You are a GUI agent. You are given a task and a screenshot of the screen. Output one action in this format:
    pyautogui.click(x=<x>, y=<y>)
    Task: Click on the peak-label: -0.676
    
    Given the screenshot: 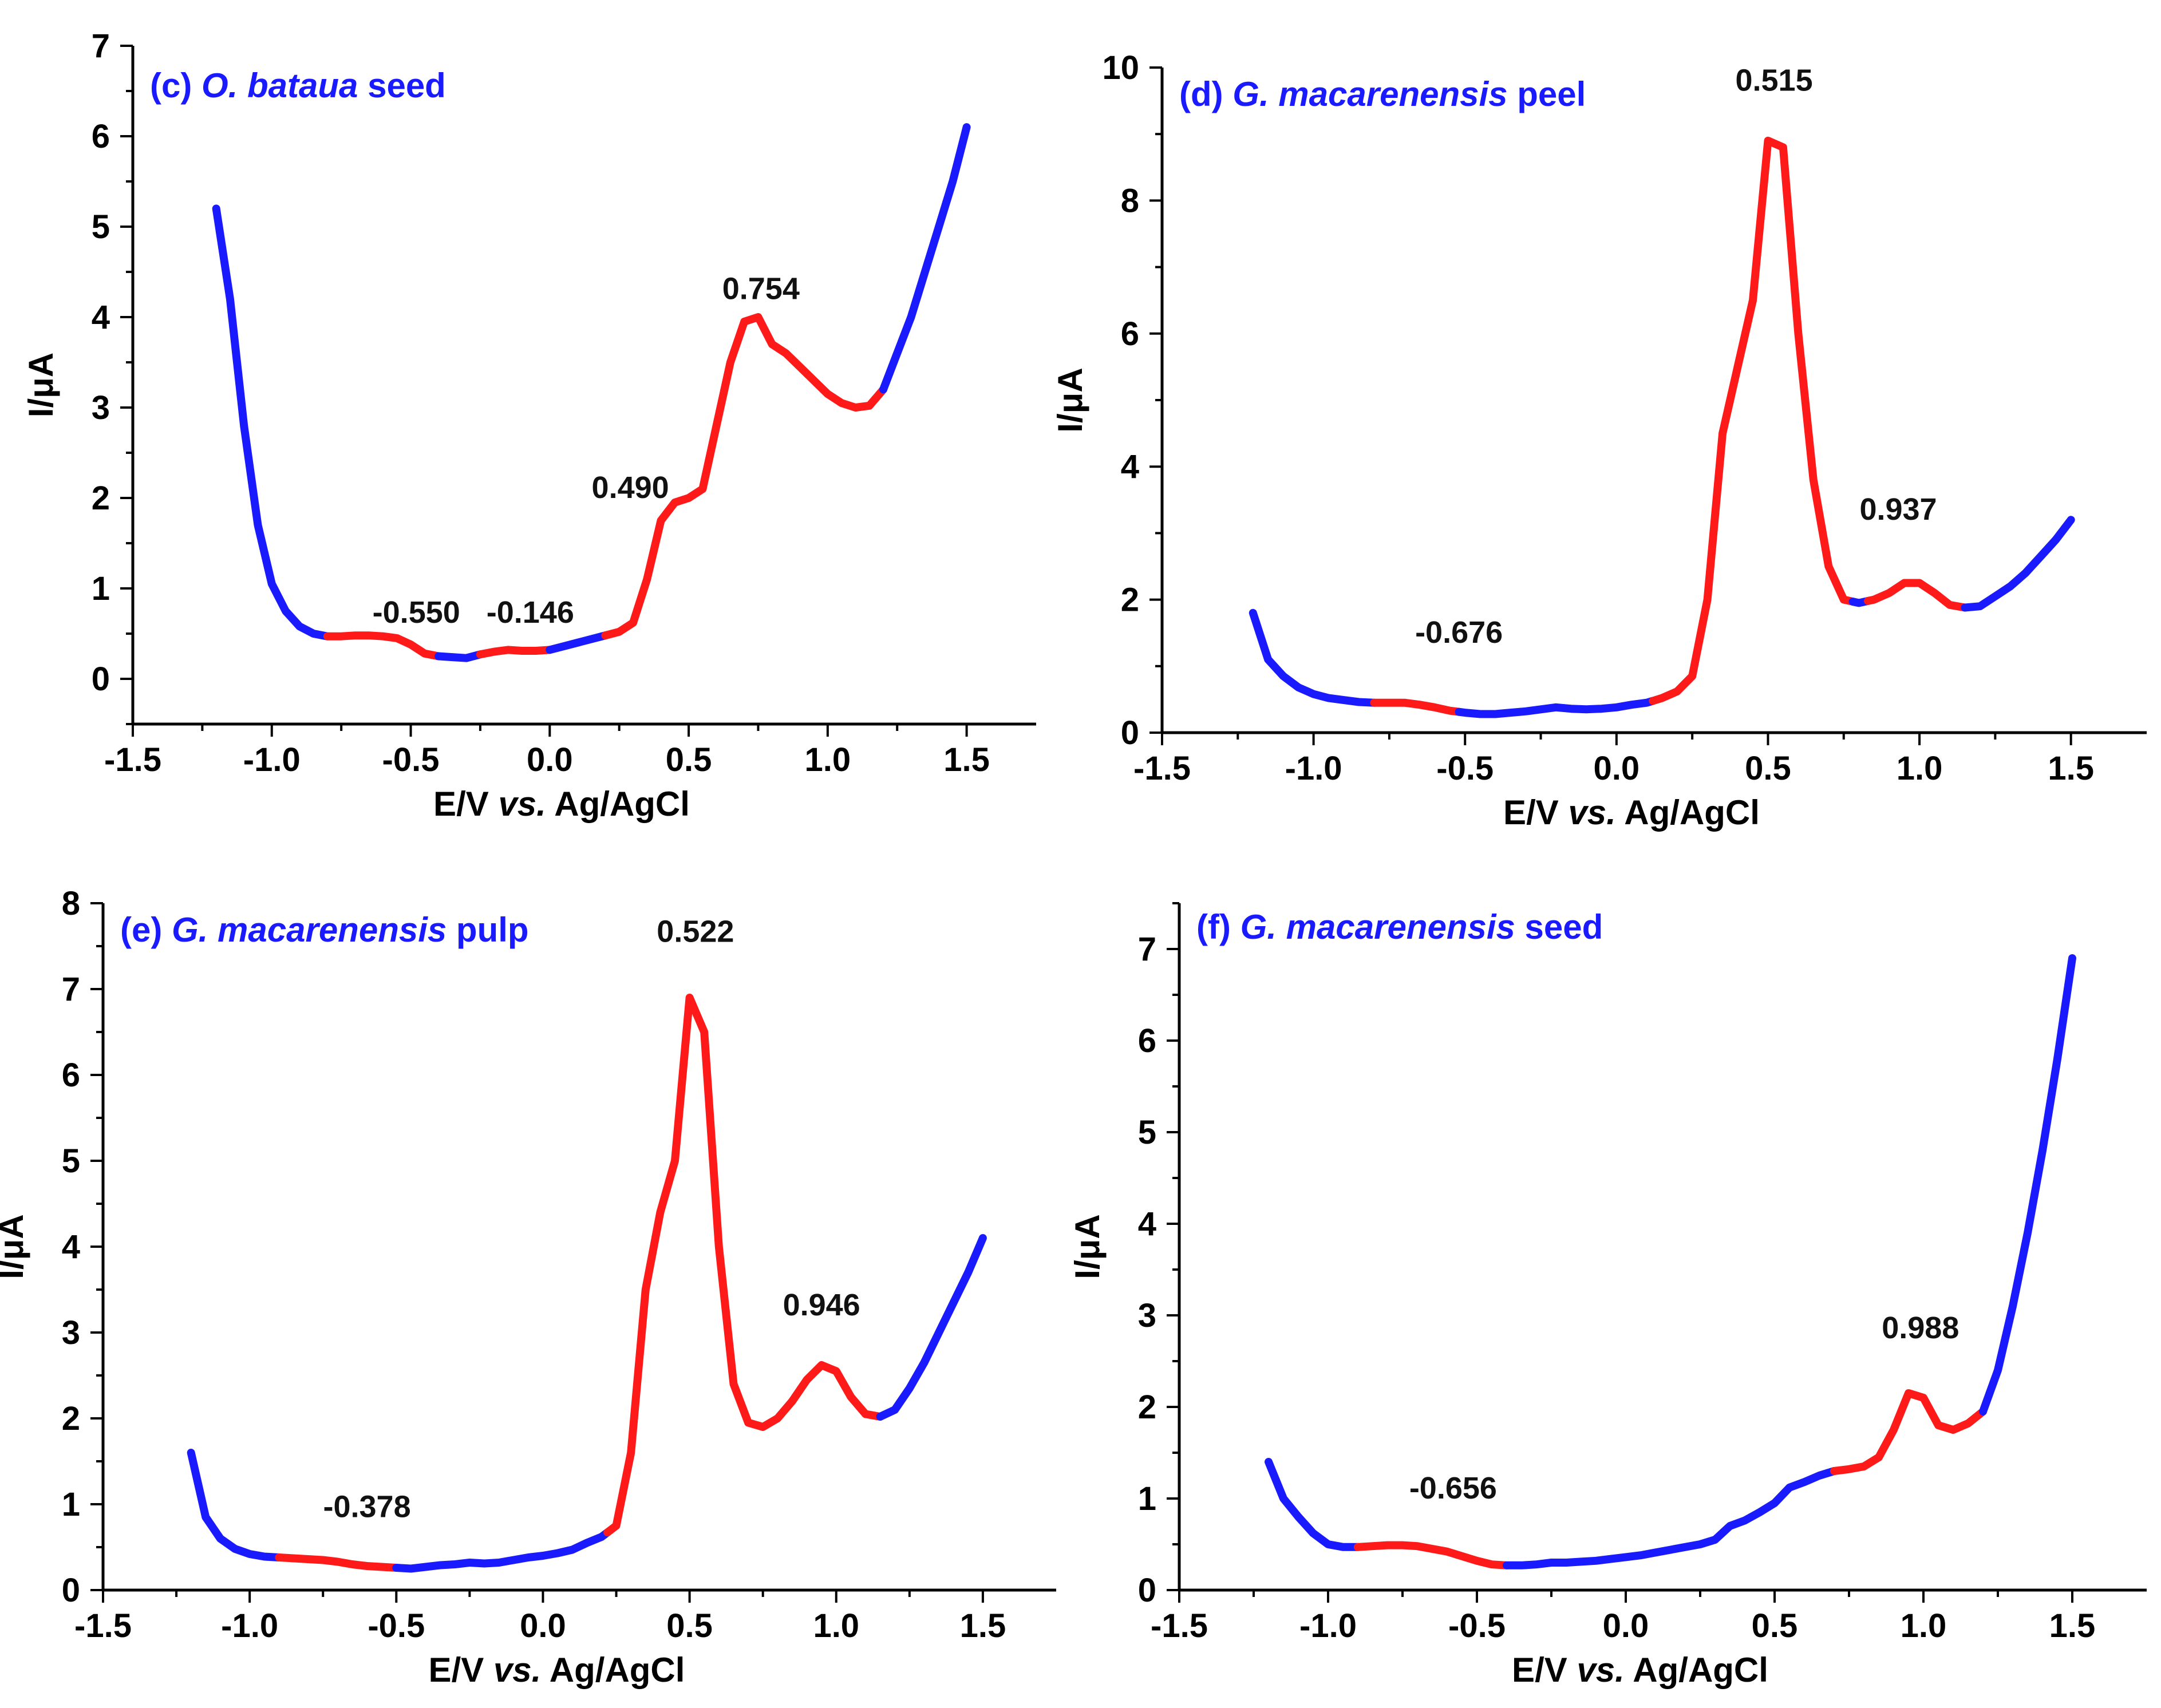 What is the action you would take?
    pyautogui.click(x=1459, y=632)
    